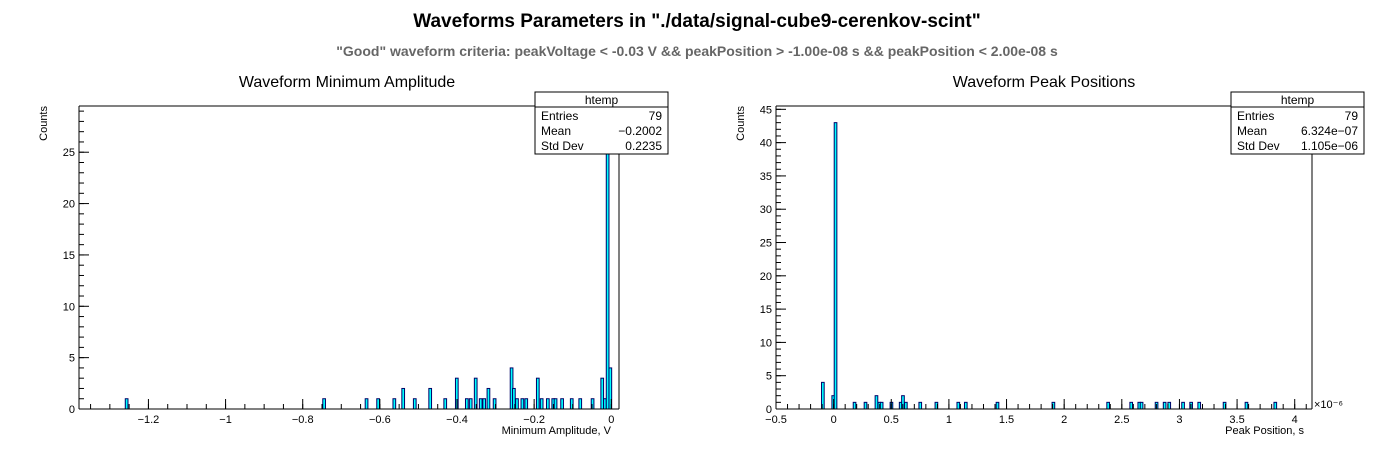  Describe the element at coordinates (1006, 420) in the screenshot. I see `x-tick-label: 1.5` at that location.